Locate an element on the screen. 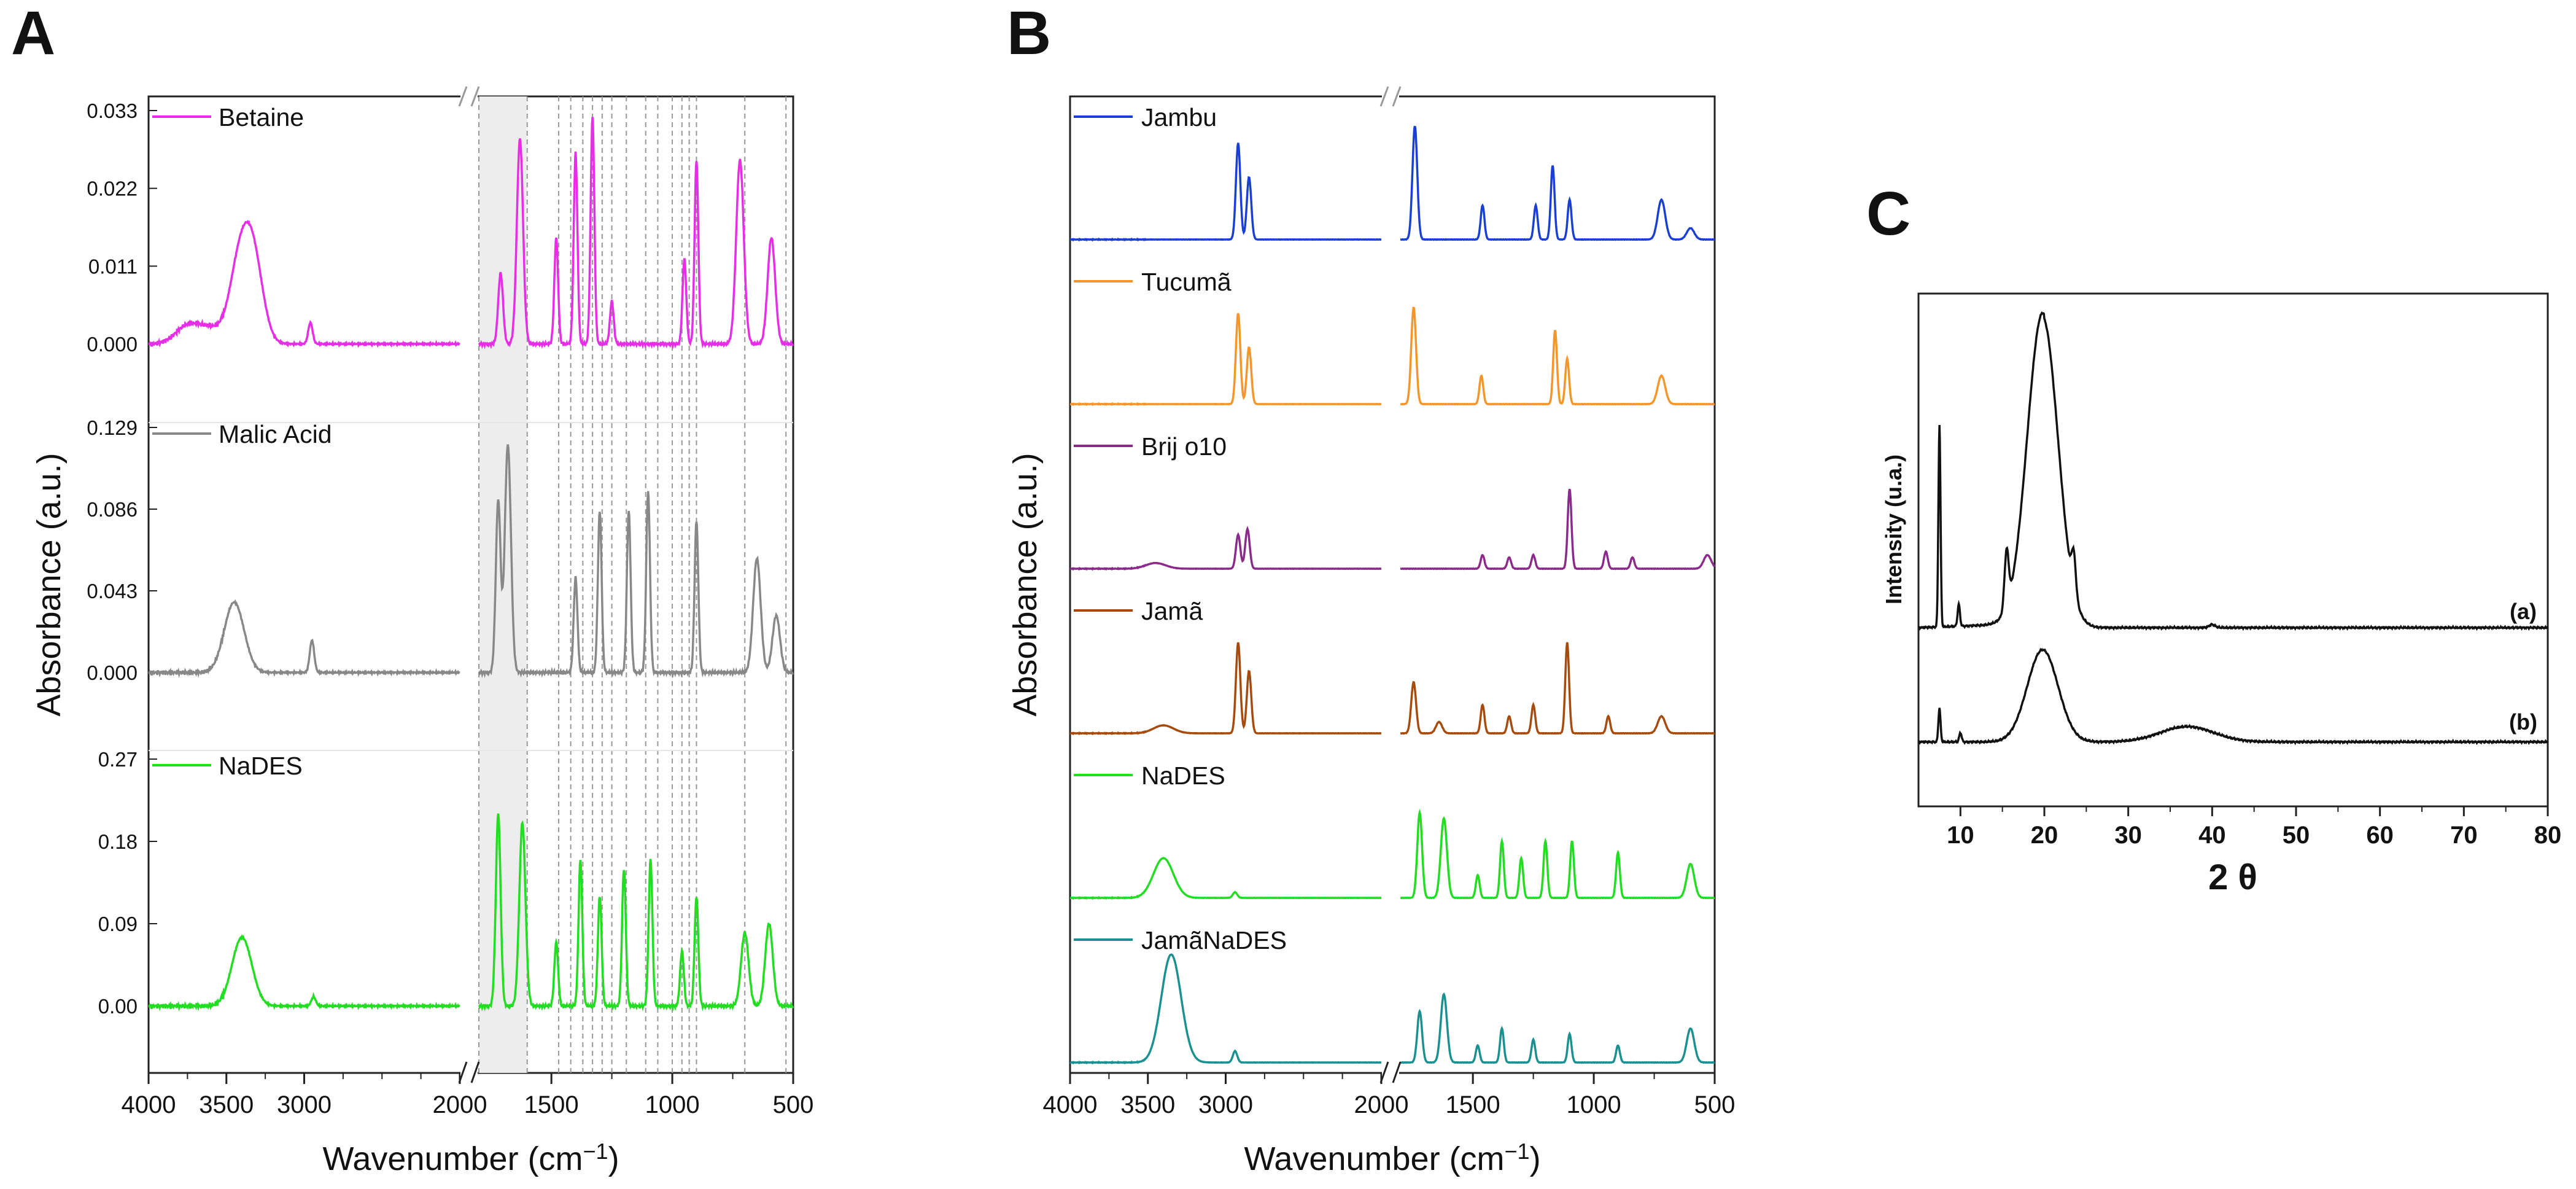  x-tick-label: 60 is located at coordinates (2380, 835).